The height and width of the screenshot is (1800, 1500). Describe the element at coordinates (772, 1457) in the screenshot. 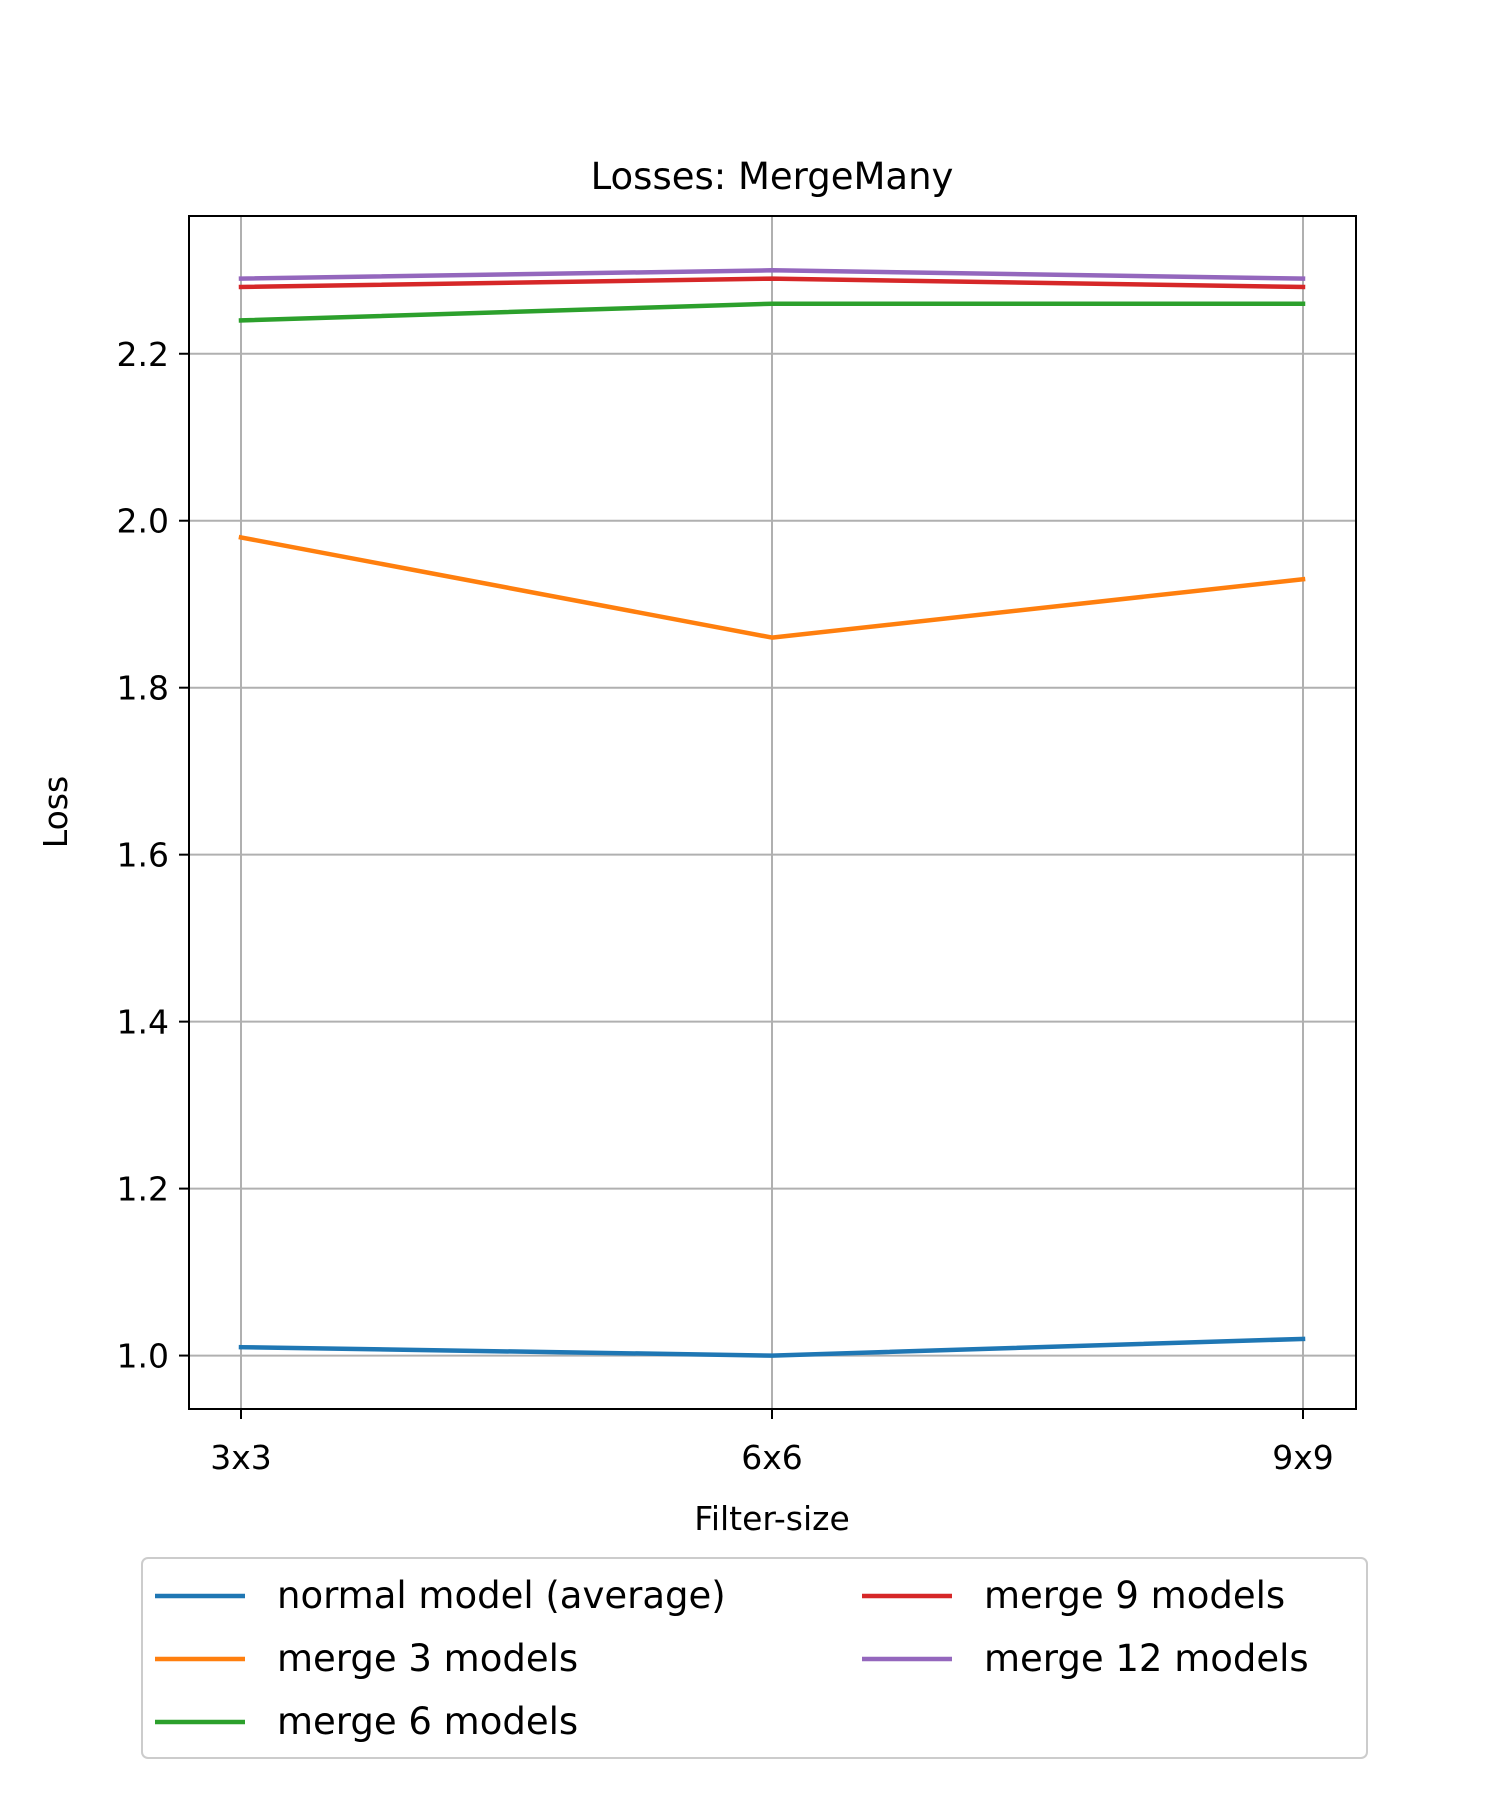

I see `x-tick-label: 6x6` at that location.